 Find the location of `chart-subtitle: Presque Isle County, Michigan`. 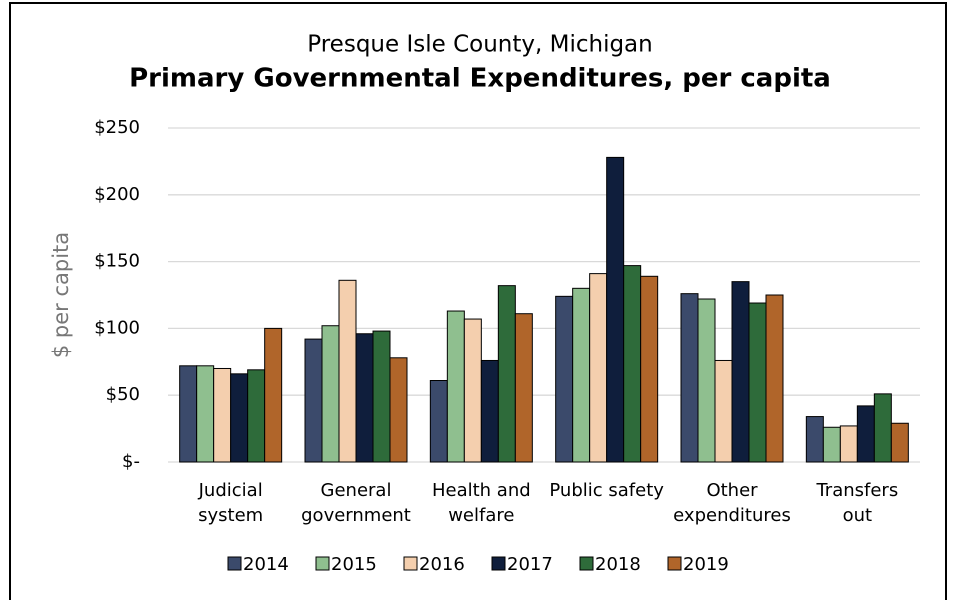

chart-subtitle: Presque Isle County, Michigan is located at coordinates (479, 45).